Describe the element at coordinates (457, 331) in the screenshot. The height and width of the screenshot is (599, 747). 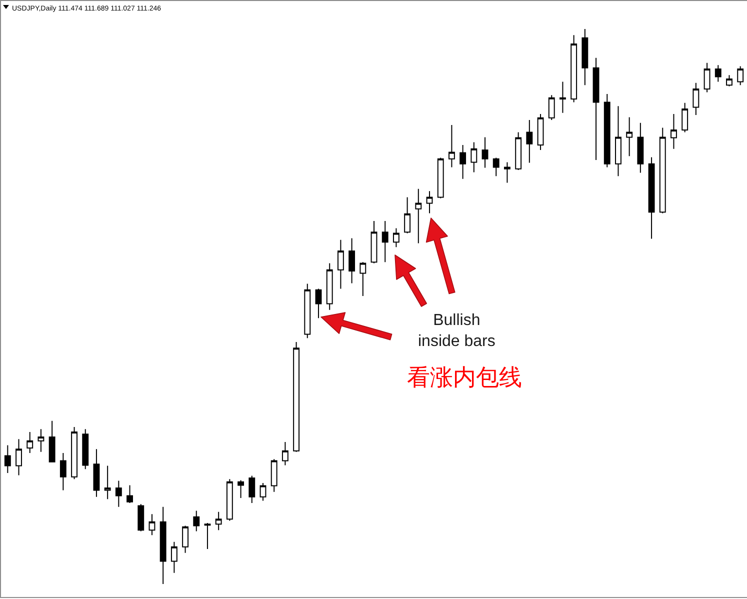
I see `annotation: Bullish inside bars` at that location.